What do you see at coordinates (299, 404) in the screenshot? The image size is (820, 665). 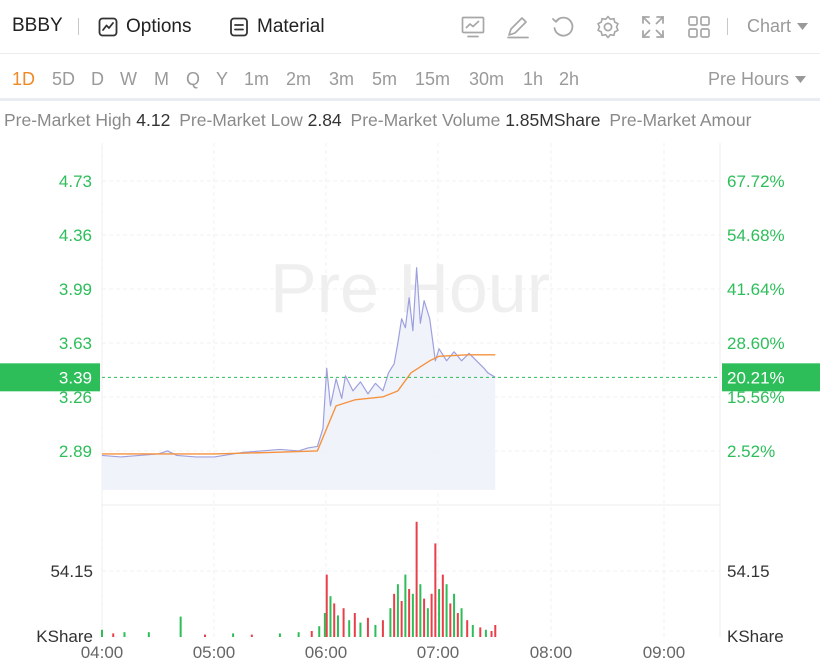 I see `average-series-line` at bounding box center [299, 404].